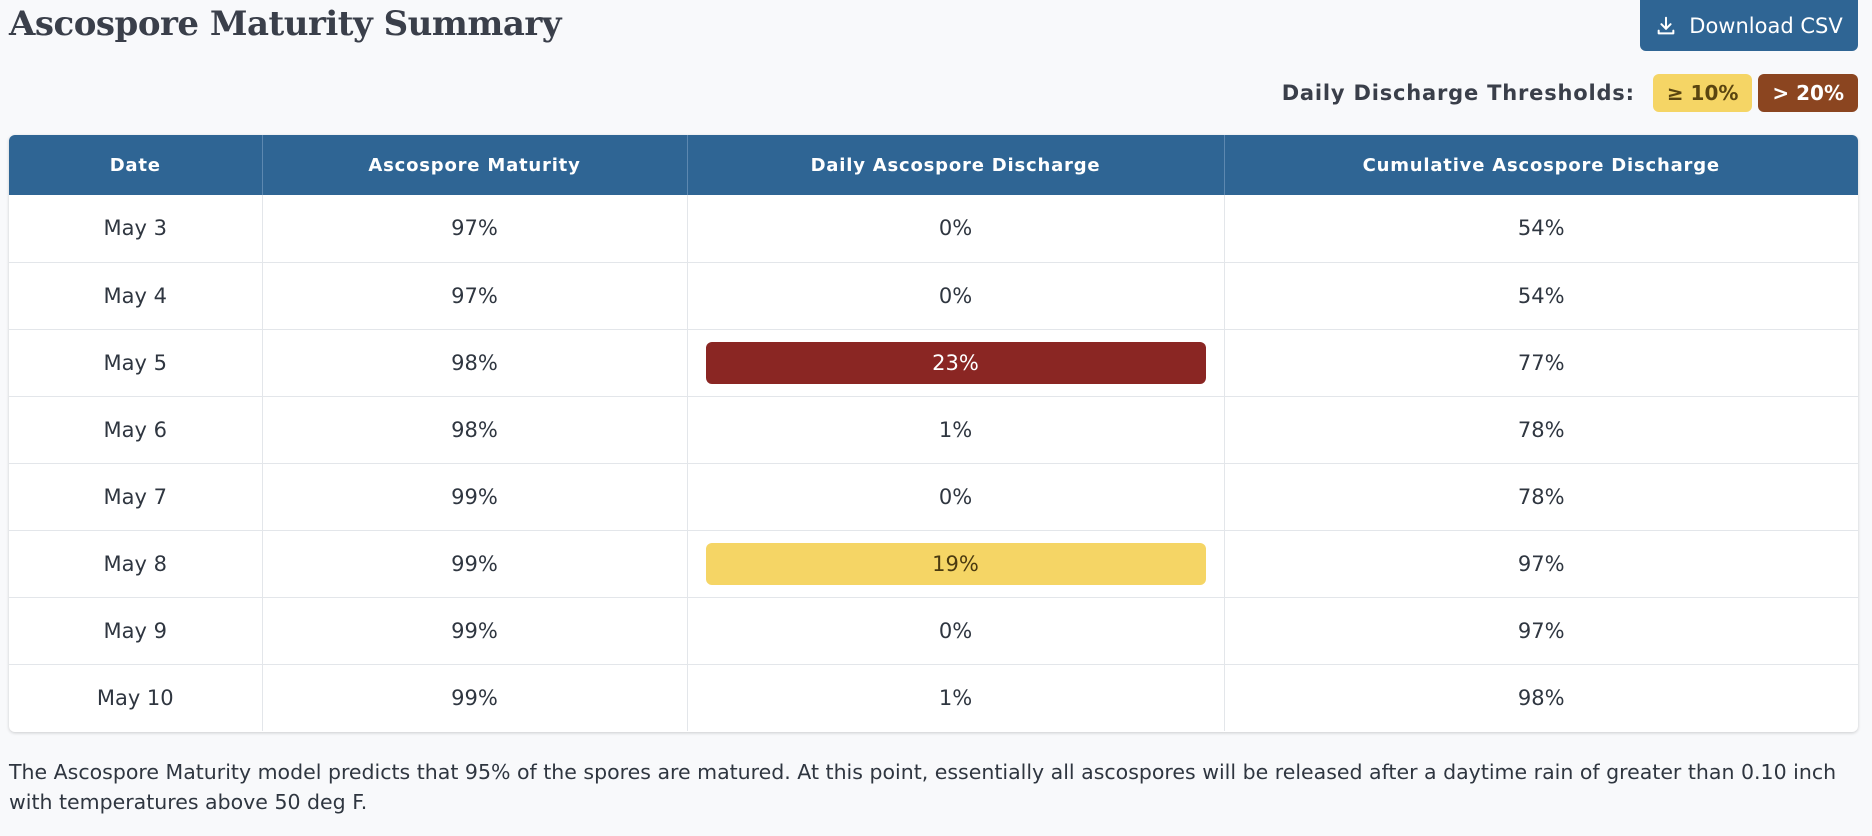 The image size is (1872, 836). What do you see at coordinates (1766, 25) in the screenshot?
I see `download-csv-label: Download CSV` at bounding box center [1766, 25].